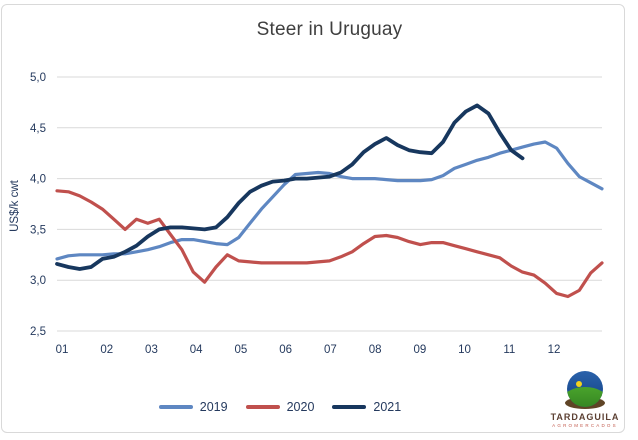  What do you see at coordinates (419, 350) in the screenshot?
I see `x-tick-label: 09` at bounding box center [419, 350].